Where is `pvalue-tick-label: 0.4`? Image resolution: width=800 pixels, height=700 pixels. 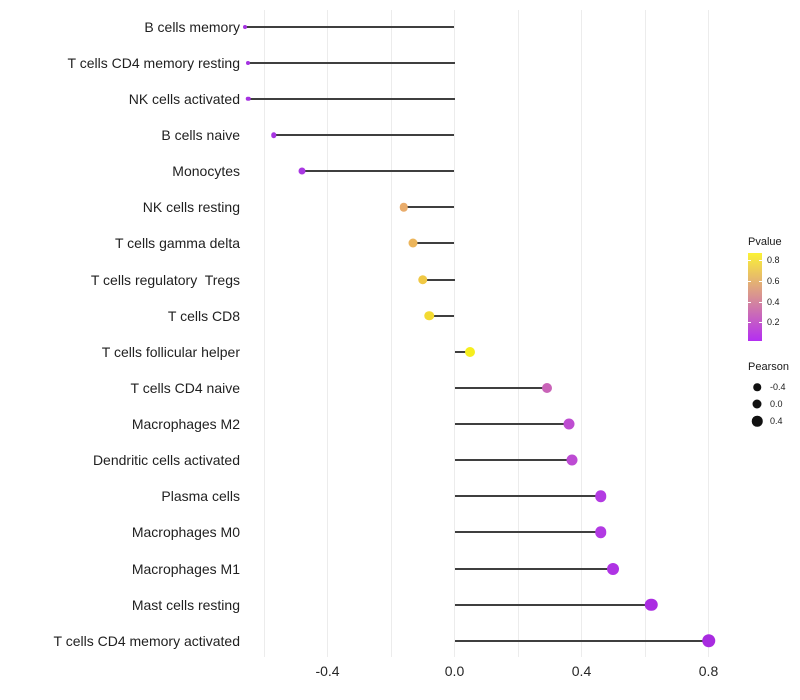 pvalue-tick-label: 0.4 is located at coordinates (773, 301).